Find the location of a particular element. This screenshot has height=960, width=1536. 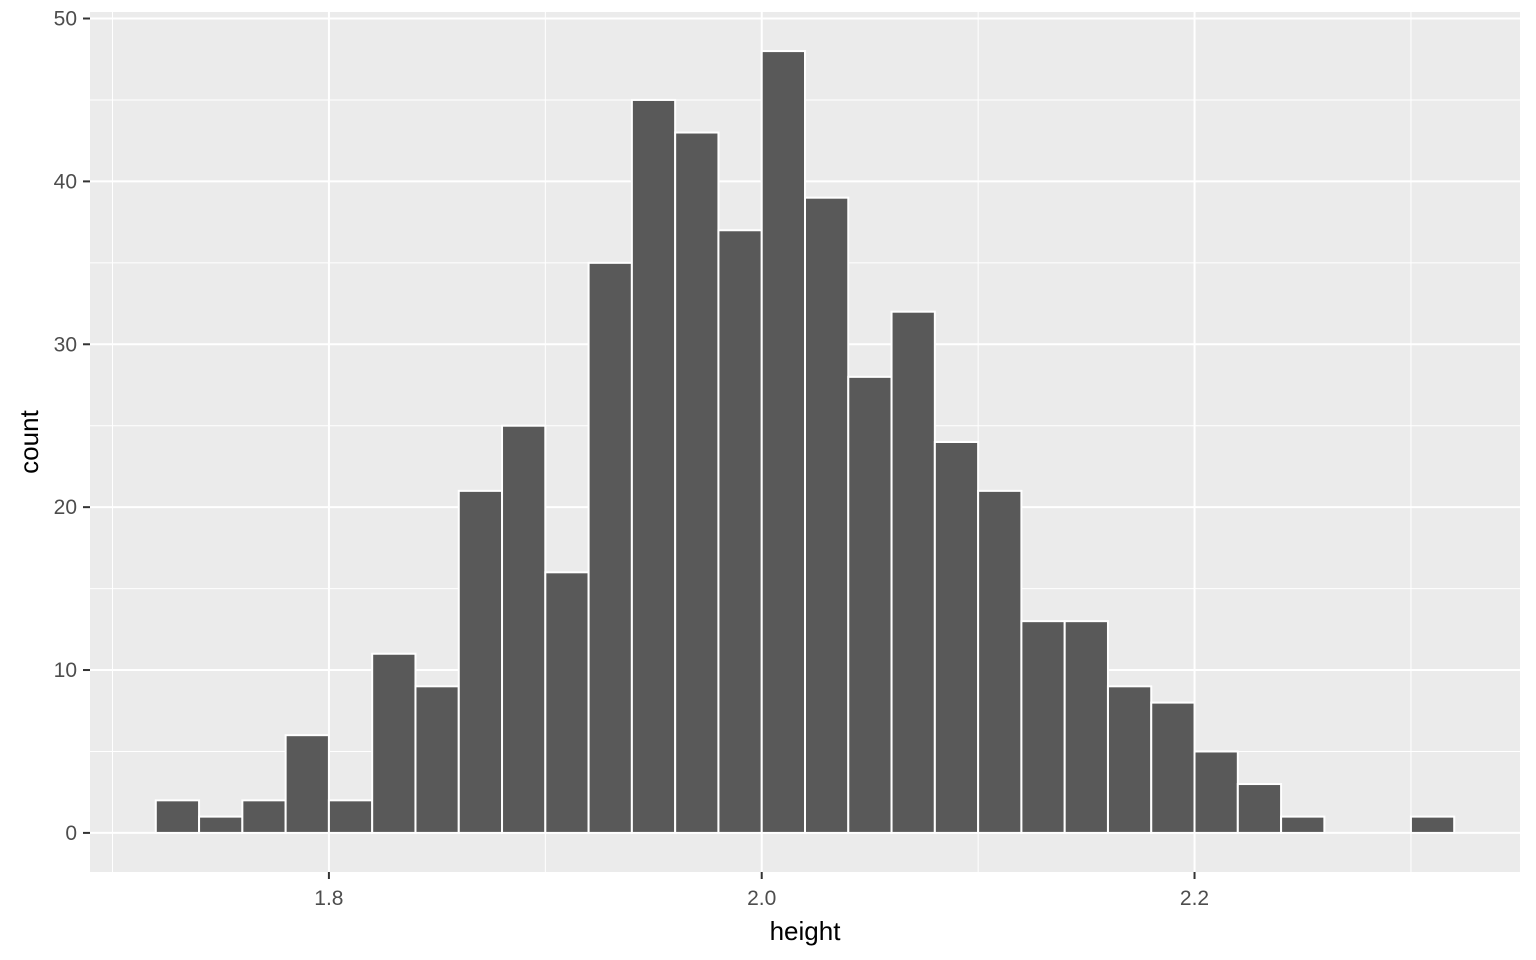

y-tick-label: 10 is located at coordinates (65, 670).